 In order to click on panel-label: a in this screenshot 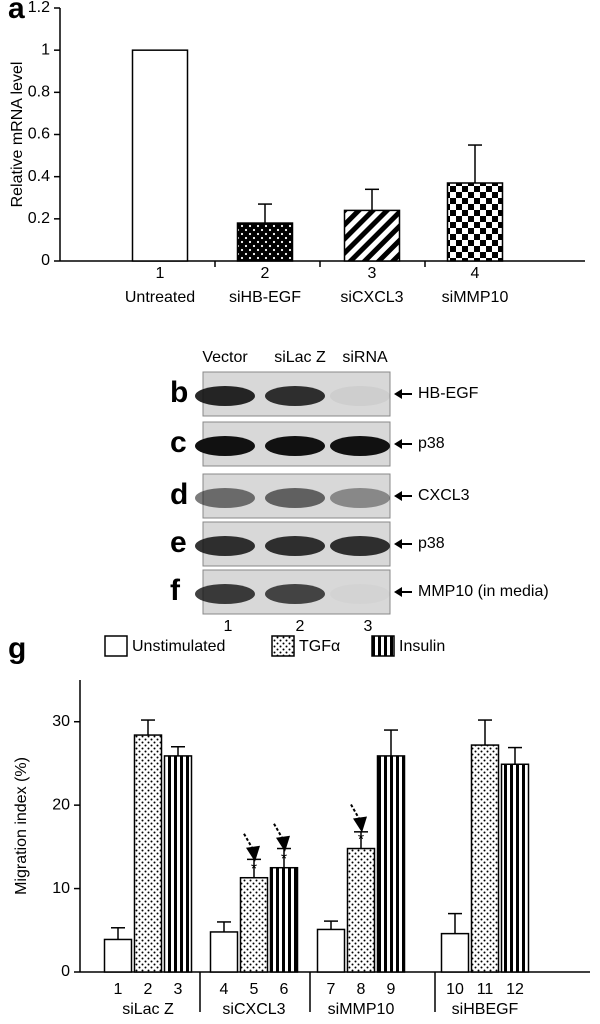, I will do `click(16, 12)`.